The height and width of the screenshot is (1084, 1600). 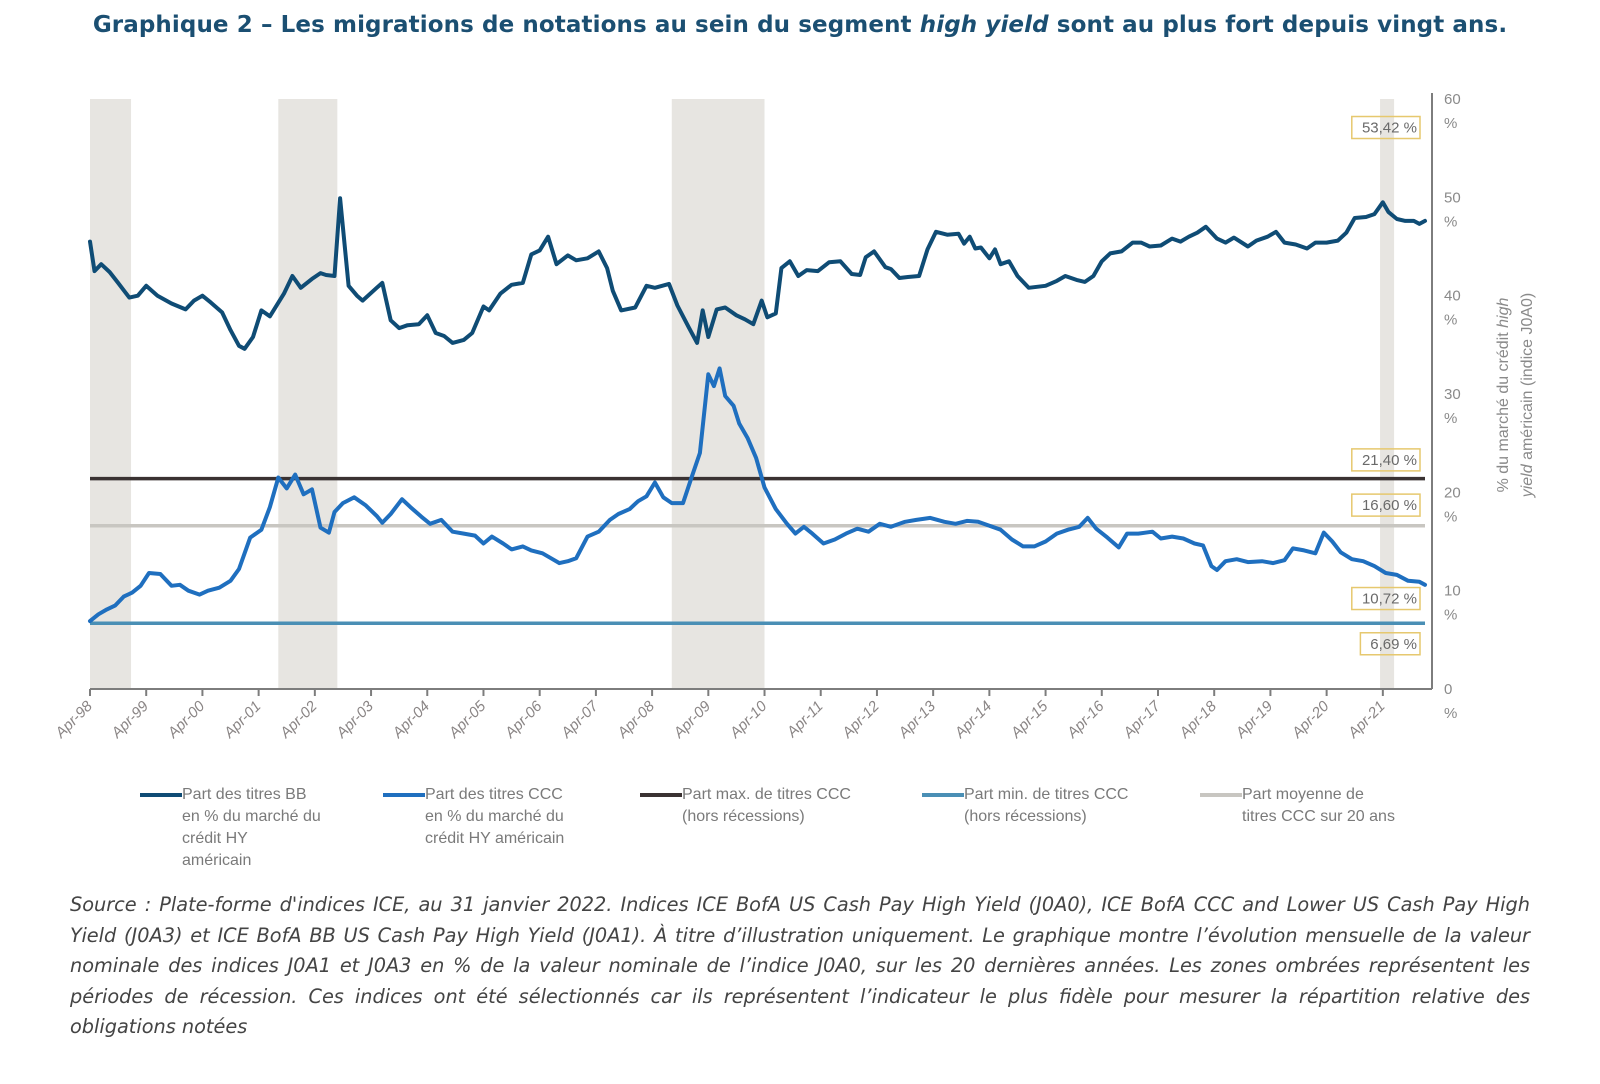 I want to click on y-tick-label: 60, so click(x=1452, y=99).